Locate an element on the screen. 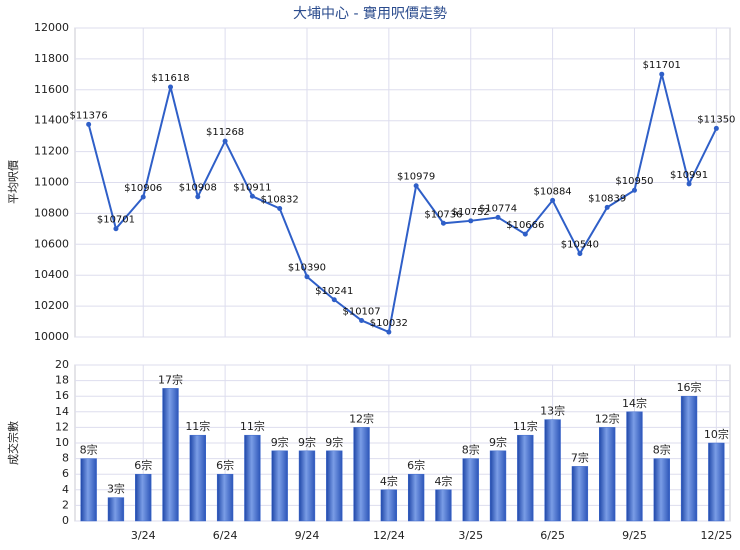 The width and height of the screenshot is (740, 550). y-tick-label: 0 is located at coordinates (65, 520).